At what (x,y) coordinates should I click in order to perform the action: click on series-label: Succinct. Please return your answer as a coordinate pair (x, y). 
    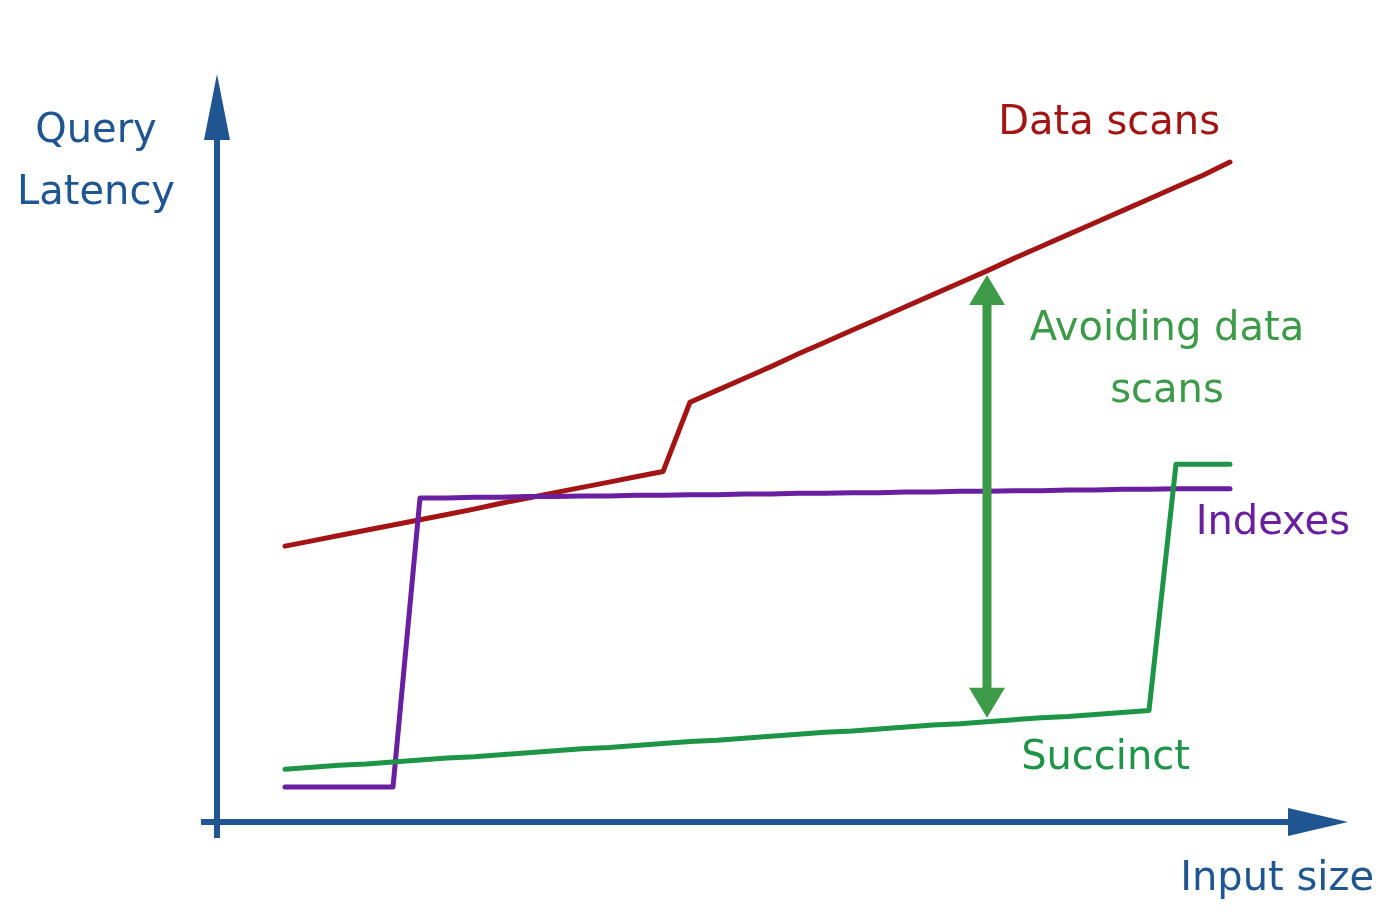
    Looking at the image, I should click on (1105, 755).